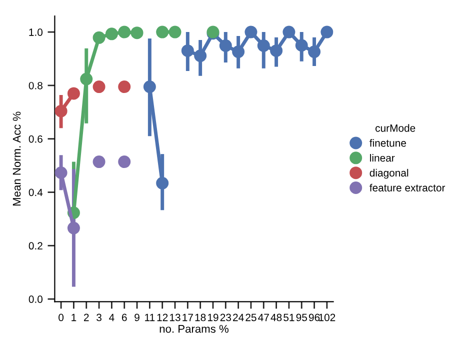 This screenshot has width=450, height=349. Describe the element at coordinates (314, 318) in the screenshot. I see `x-tick-label: 96` at that location.